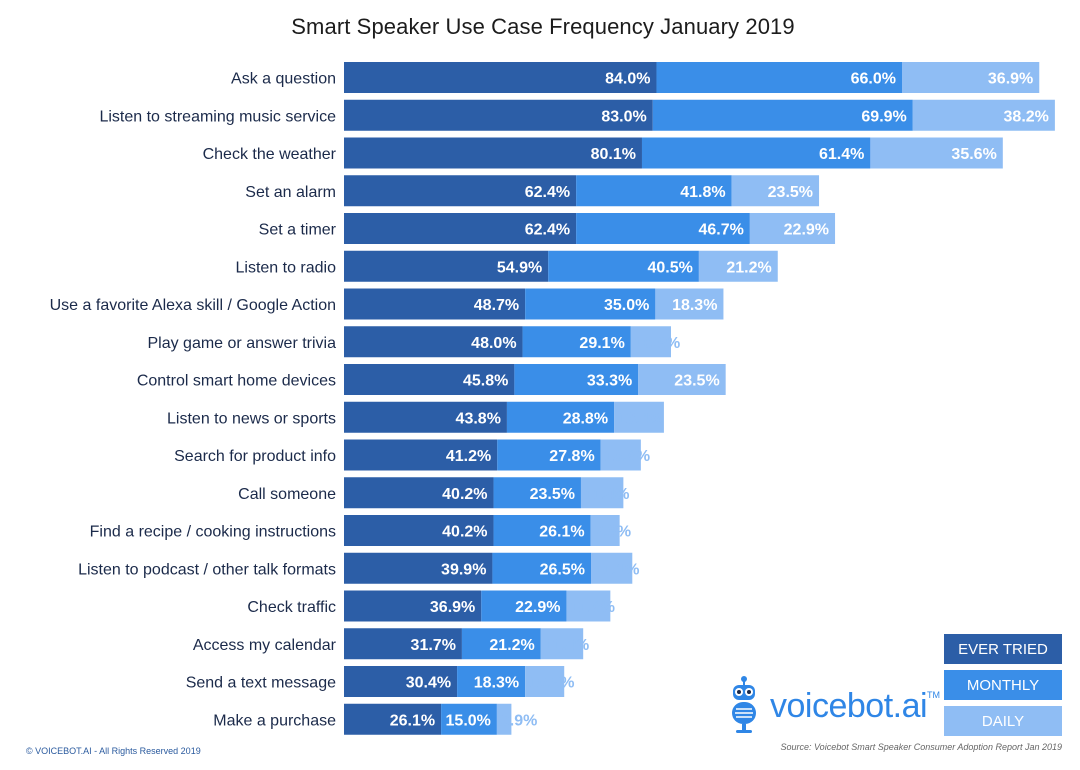  Describe the element at coordinates (537, 607) in the screenshot. I see `bar-value-label: 22.9%` at that location.